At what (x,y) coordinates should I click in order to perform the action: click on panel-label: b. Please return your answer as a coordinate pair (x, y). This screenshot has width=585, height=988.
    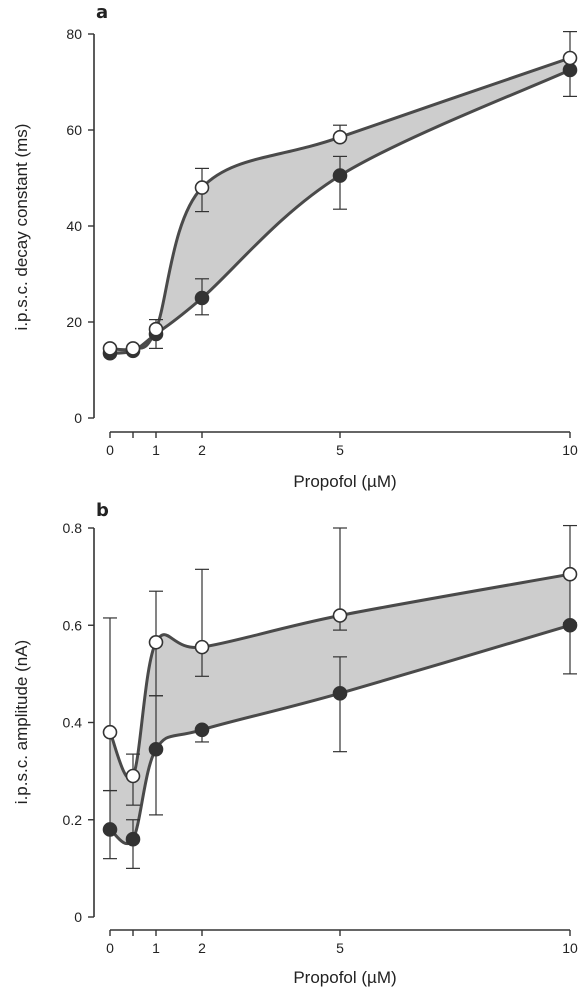
    Looking at the image, I should click on (102, 510).